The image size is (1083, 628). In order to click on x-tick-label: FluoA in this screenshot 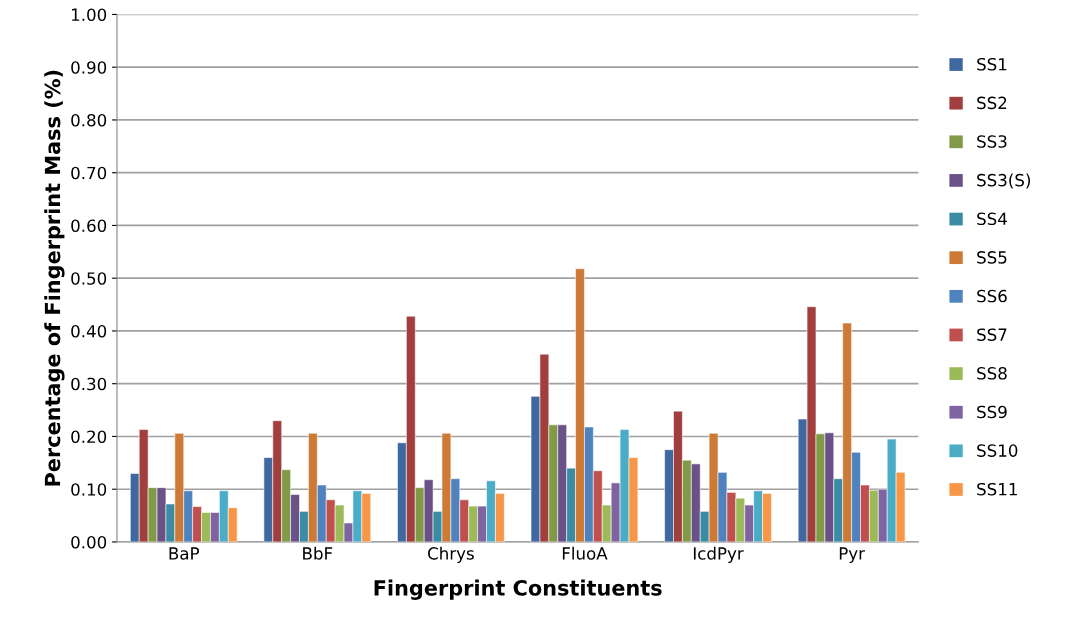, I will do `click(585, 553)`.